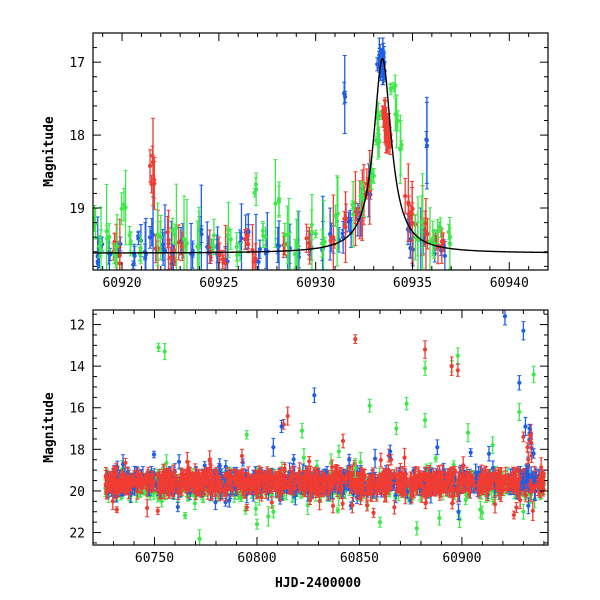 This screenshot has width=600, height=600. I want to click on x-tick-label: 60930, so click(315, 283).